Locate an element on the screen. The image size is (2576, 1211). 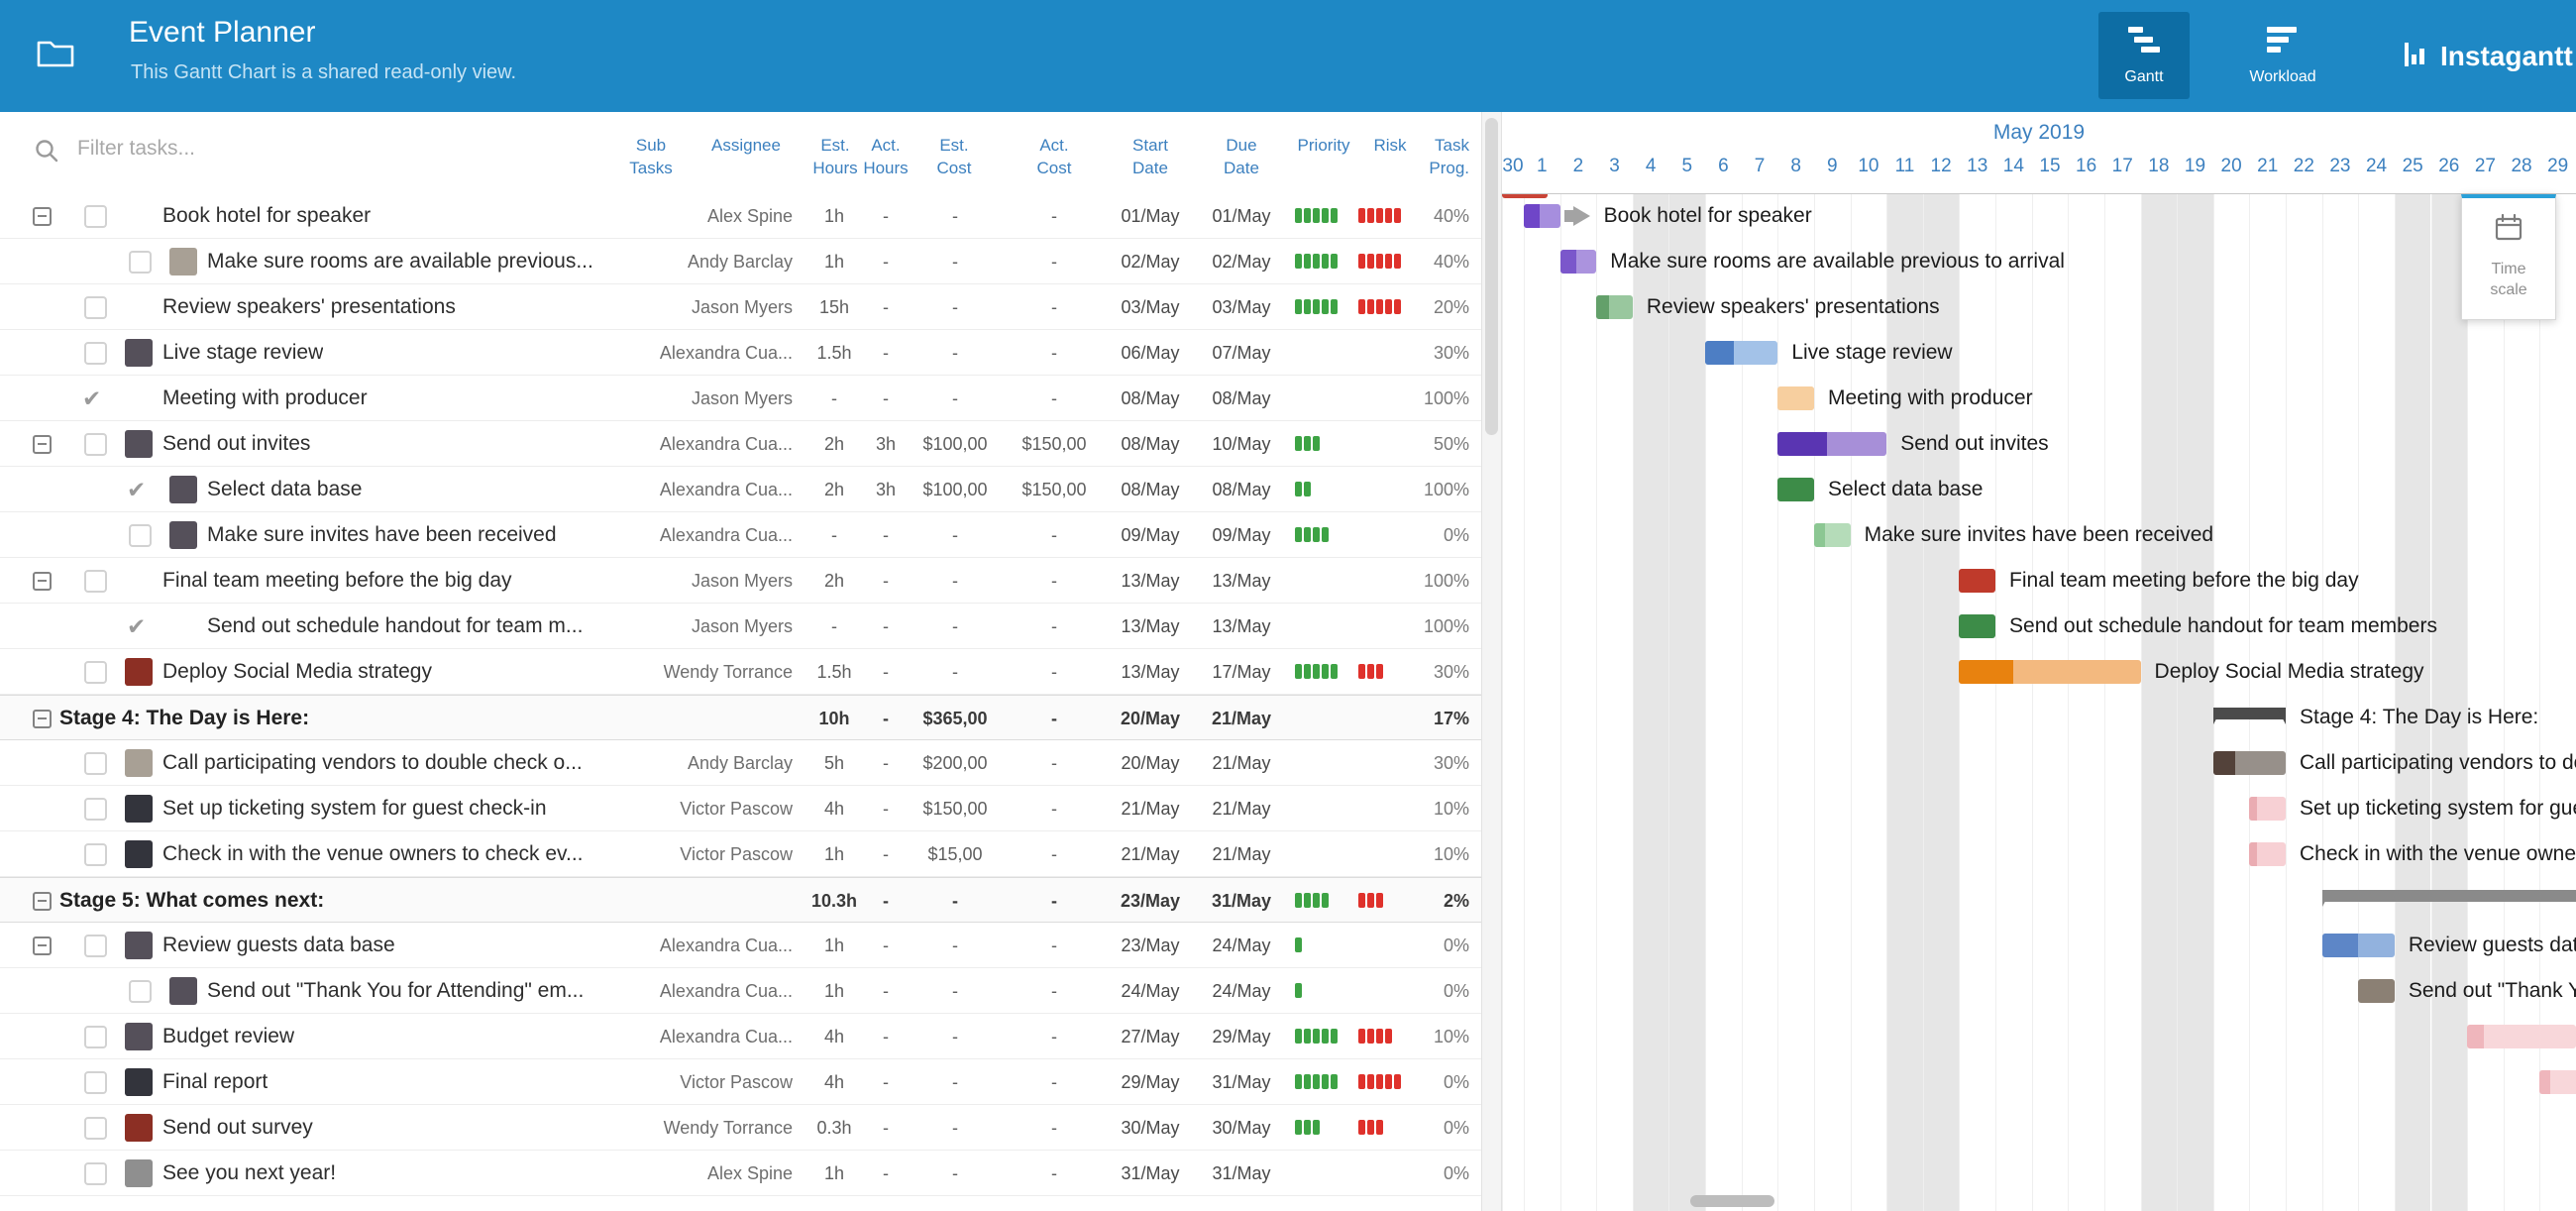
act-hours-cell: - is located at coordinates (886, 1128).